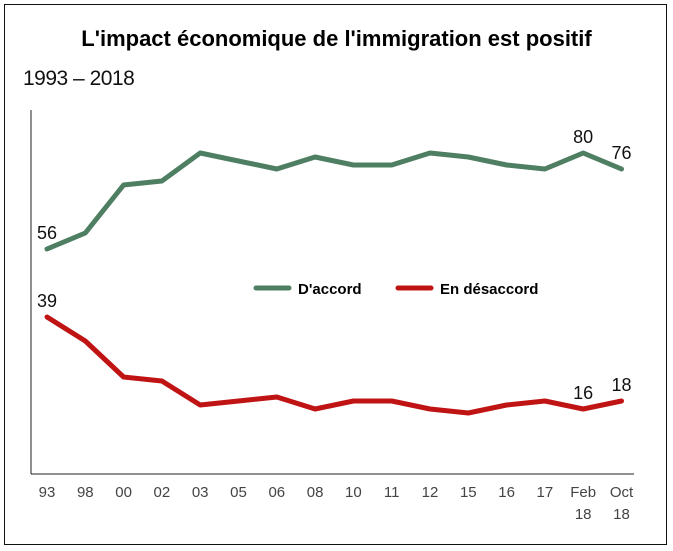  I want to click on data-label-0-15: 76, so click(621, 153).